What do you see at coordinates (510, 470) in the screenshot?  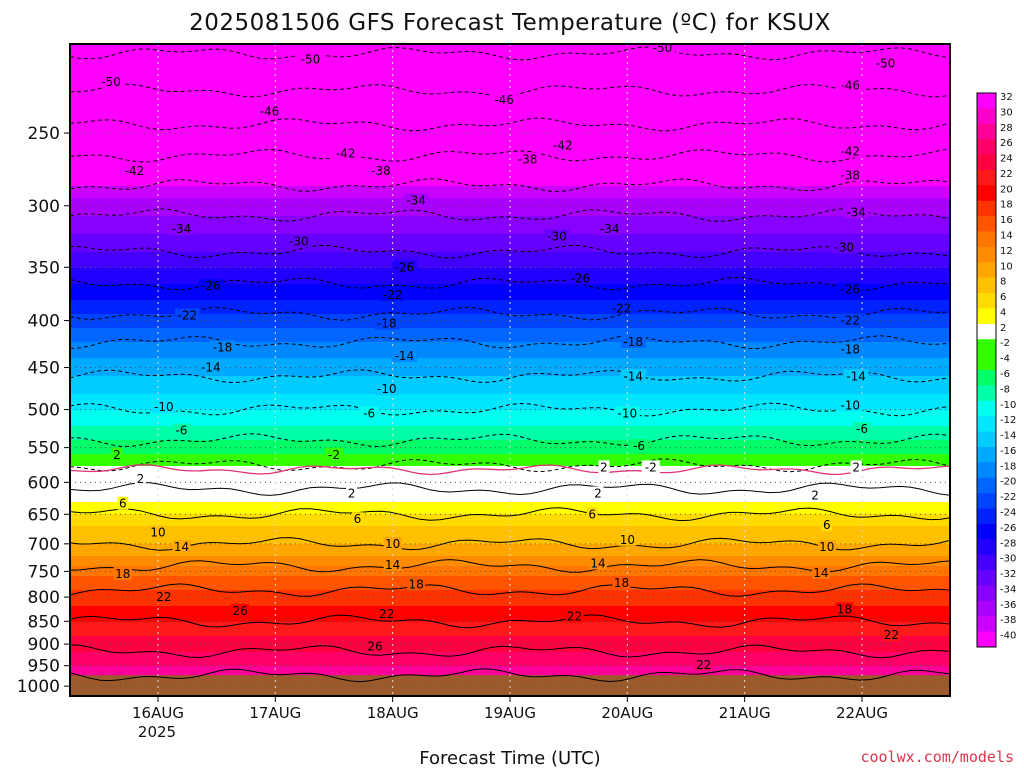 I see `freezing-line` at bounding box center [510, 470].